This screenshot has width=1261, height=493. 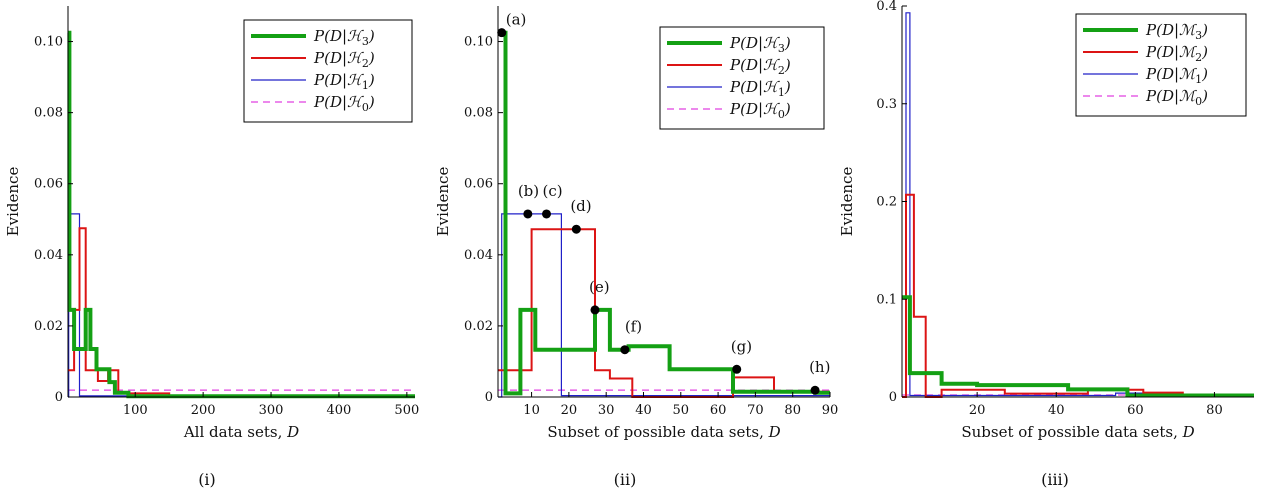 I want to click on annotation-label: (e), so click(x=599, y=287).